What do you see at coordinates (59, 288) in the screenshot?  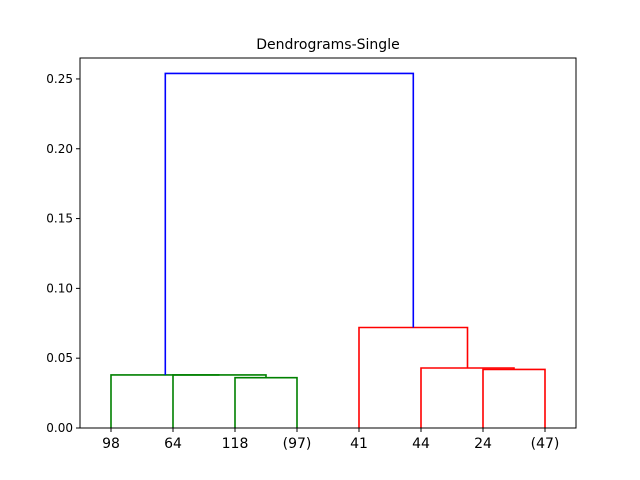 I see `y-tick-label: 0.10` at bounding box center [59, 288].